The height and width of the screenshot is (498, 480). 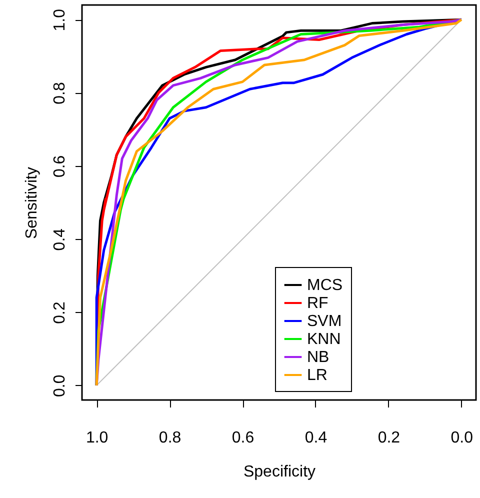 I want to click on y-tick-label: 0.2, so click(x=60, y=313).